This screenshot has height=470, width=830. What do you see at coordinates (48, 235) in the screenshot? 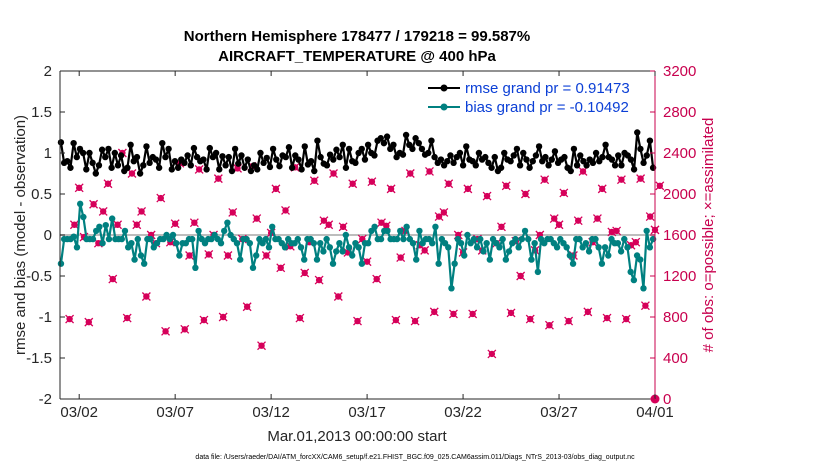
I see `y-tick-label: 0` at bounding box center [48, 235].